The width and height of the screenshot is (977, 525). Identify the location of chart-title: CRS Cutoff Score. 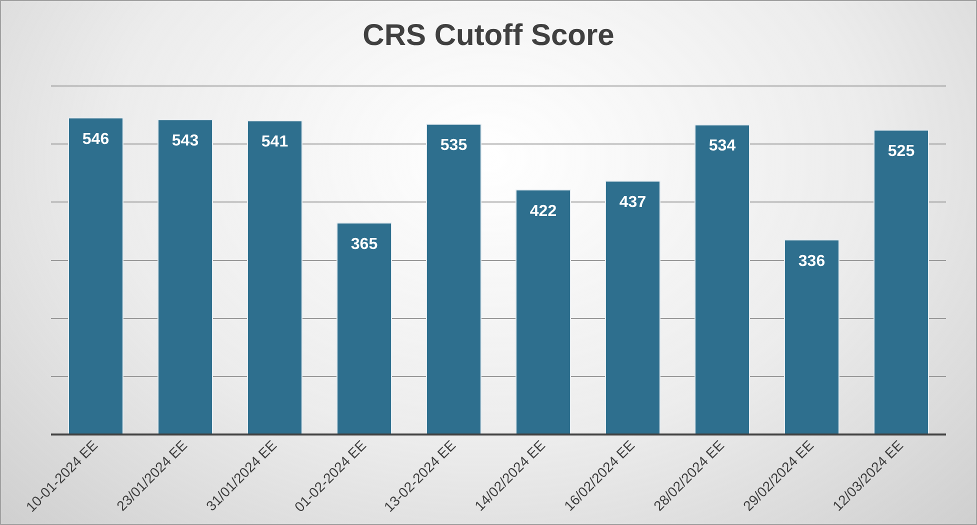
(489, 36).